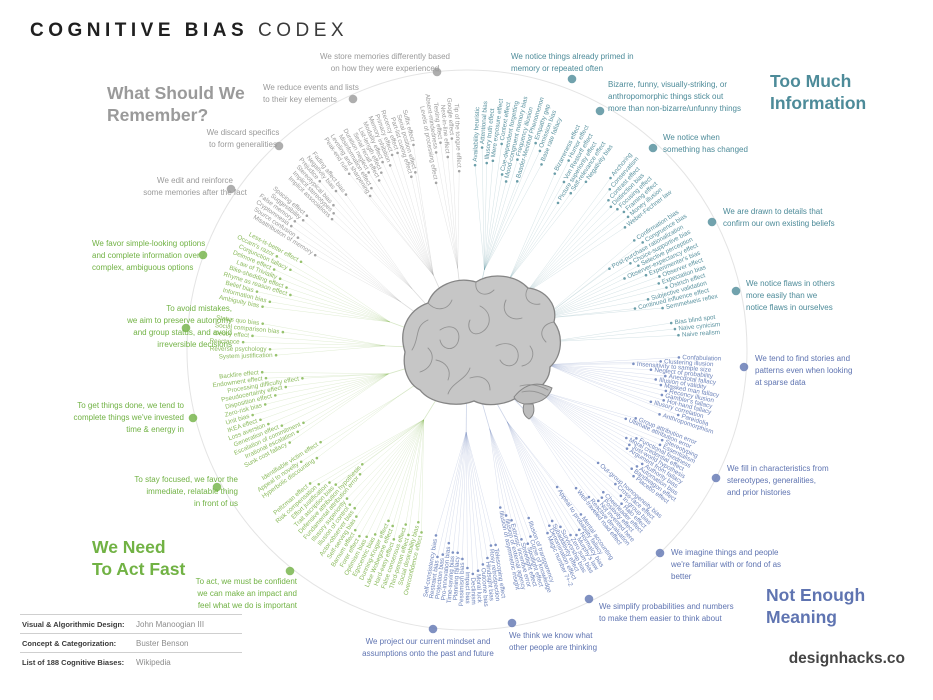  I want to click on annotation-dot-think-we-know, so click(512, 623).